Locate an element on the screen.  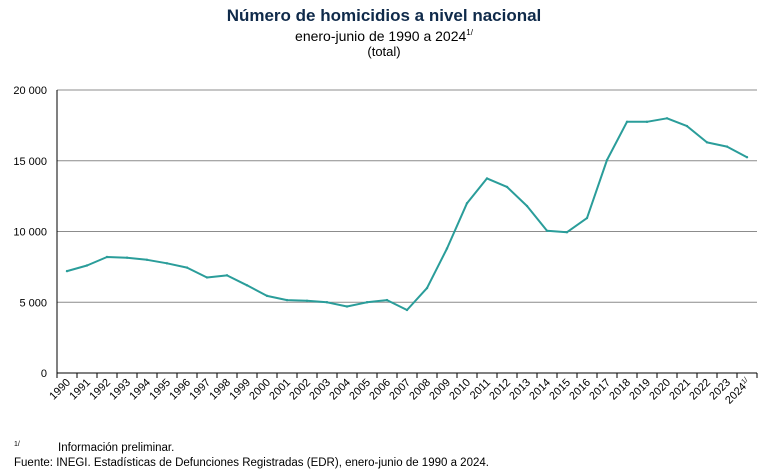
x-tick-label-1992: 1992 is located at coordinates (100, 390).